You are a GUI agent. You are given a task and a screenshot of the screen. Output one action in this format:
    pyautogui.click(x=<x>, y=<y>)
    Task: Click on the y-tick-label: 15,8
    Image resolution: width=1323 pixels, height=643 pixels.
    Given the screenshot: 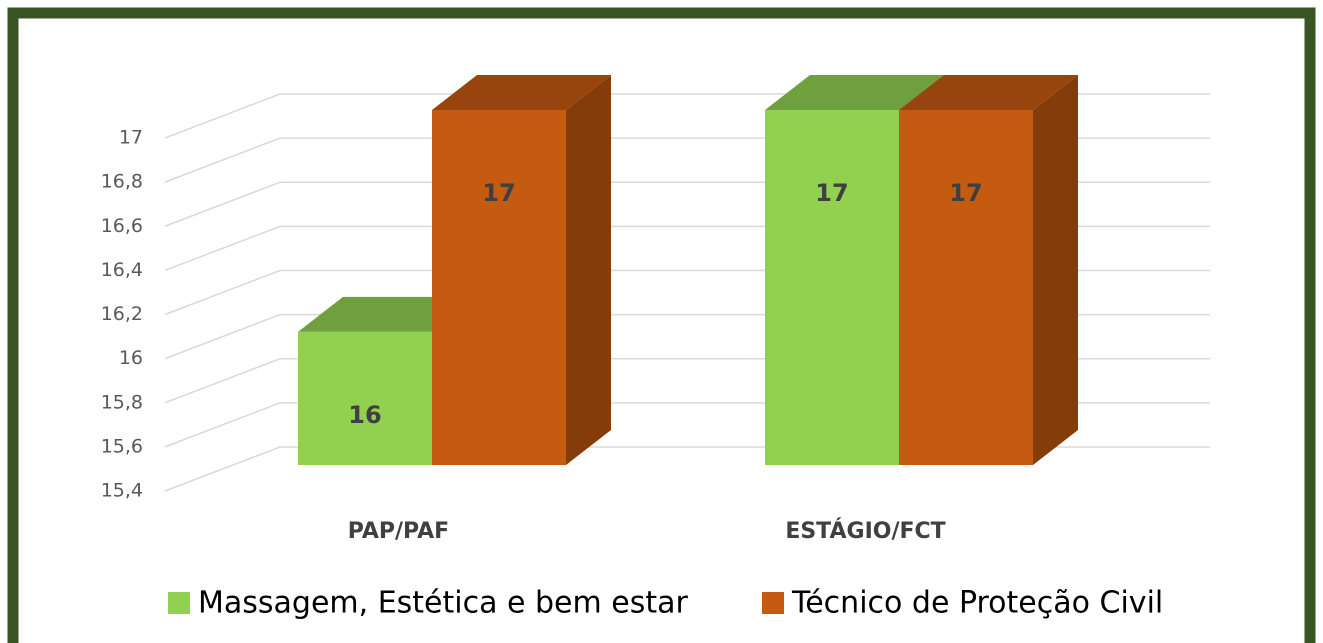 What is the action you would take?
    pyautogui.click(x=122, y=402)
    